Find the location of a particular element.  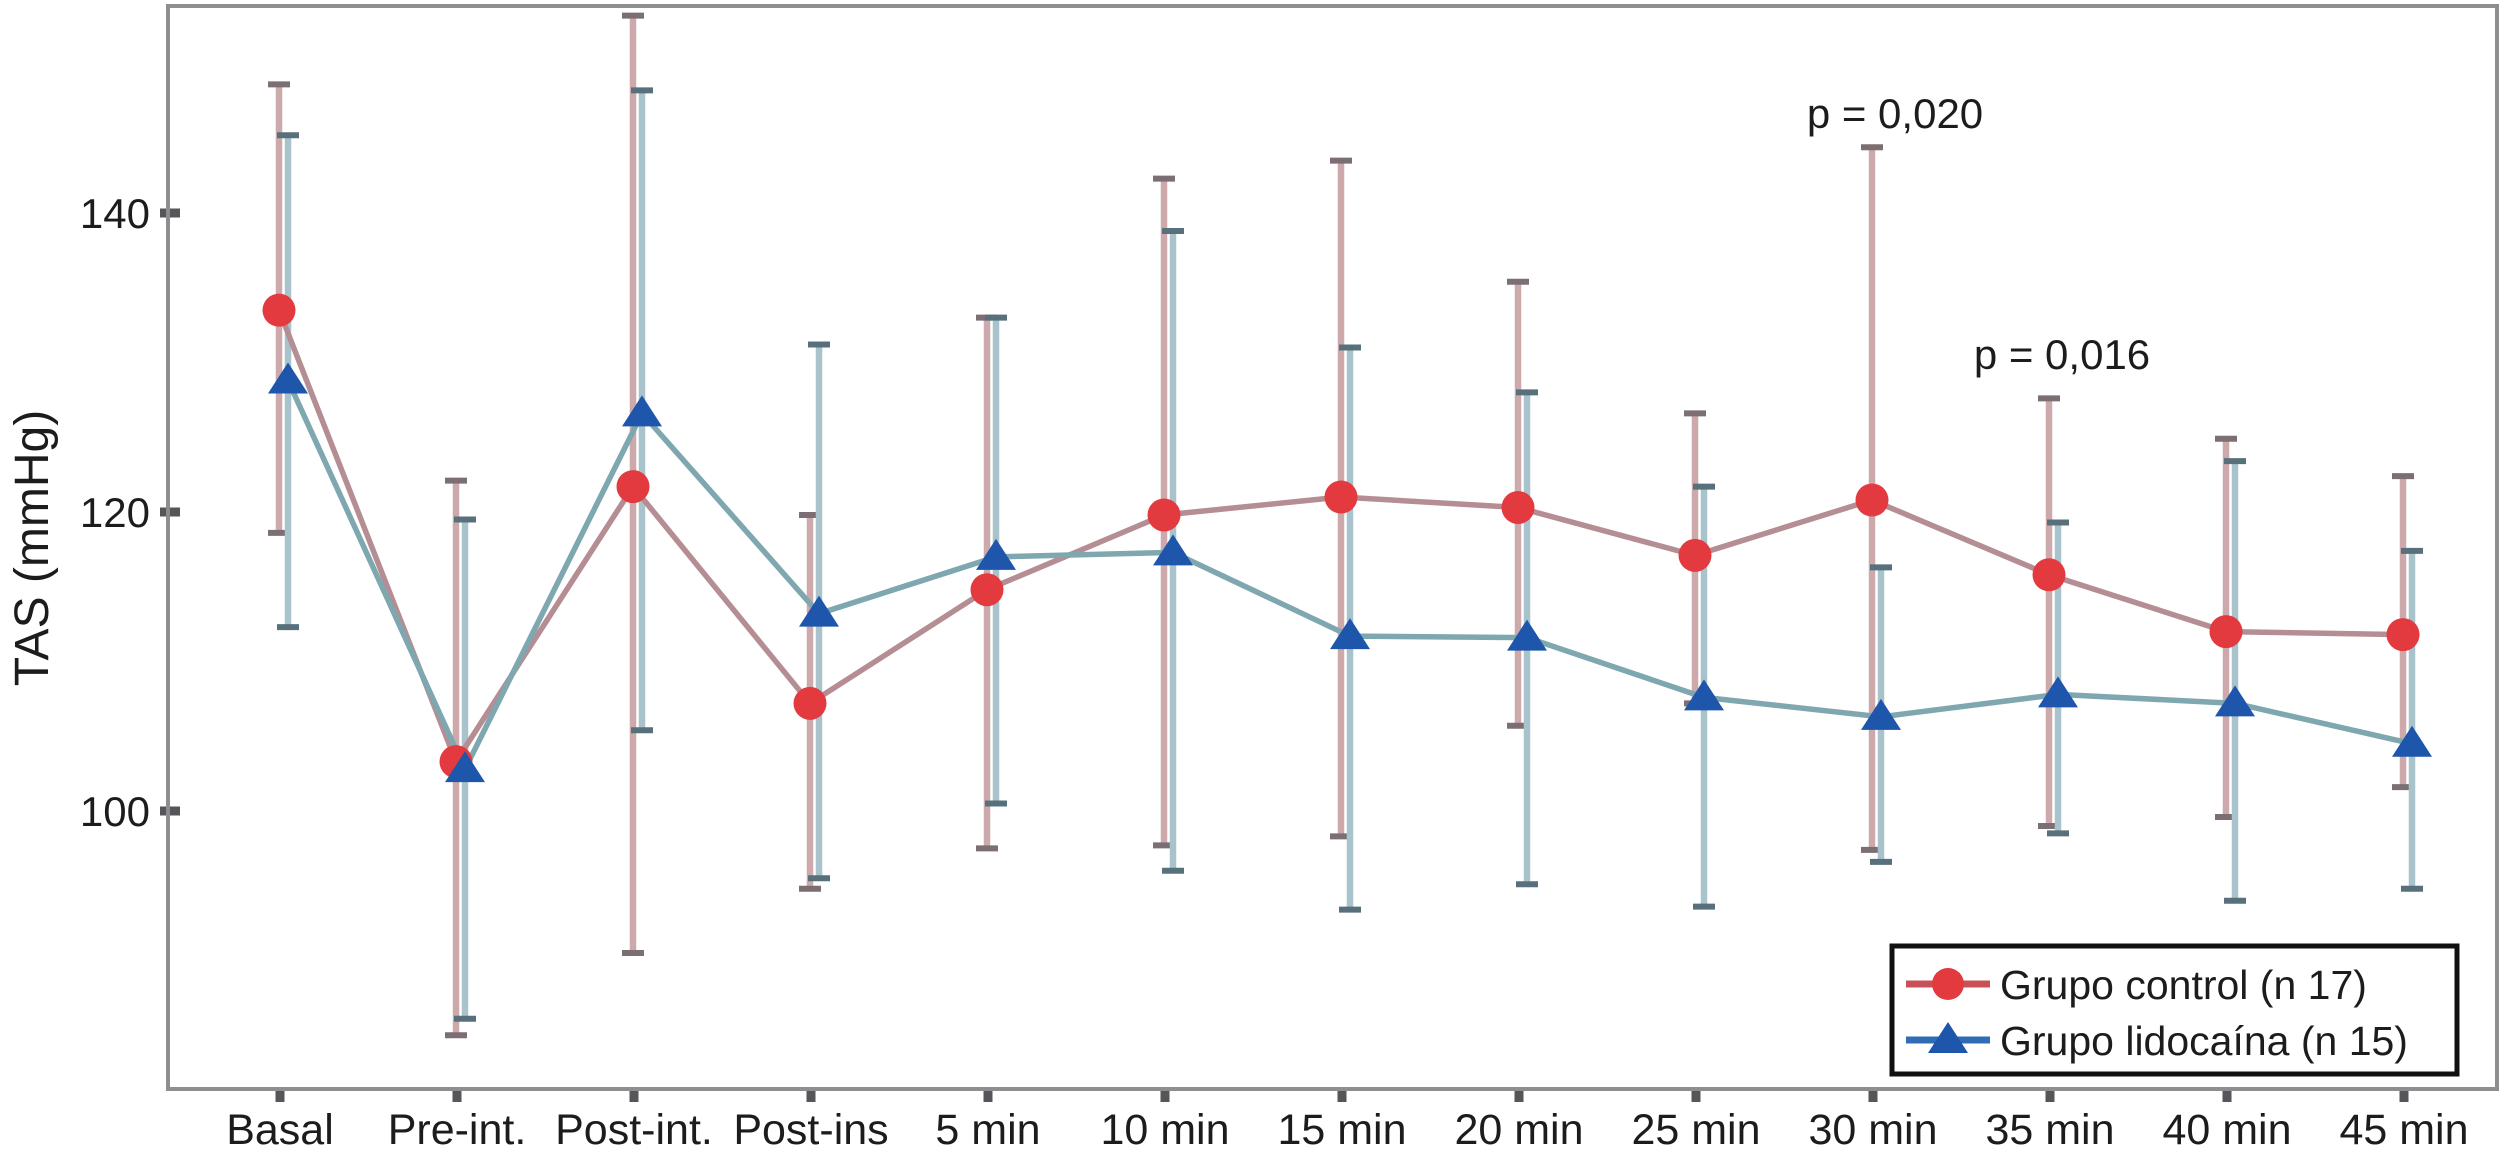

x-tick-label: 10 min is located at coordinates (1164, 1128).